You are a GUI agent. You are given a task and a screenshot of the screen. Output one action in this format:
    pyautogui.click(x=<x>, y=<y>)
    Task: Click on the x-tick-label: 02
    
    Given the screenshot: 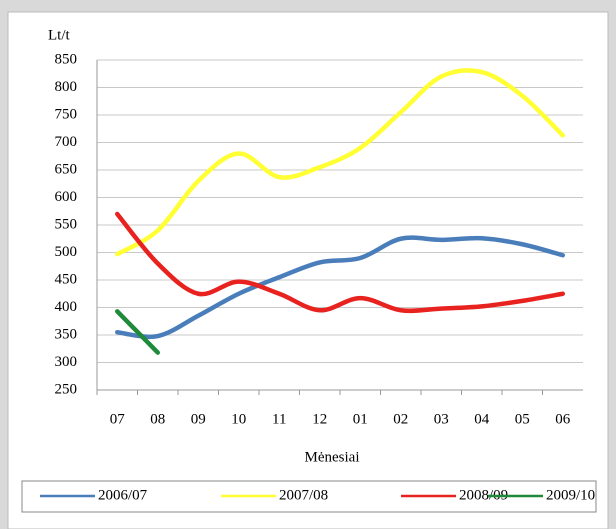 What is the action you would take?
    pyautogui.click(x=400, y=419)
    